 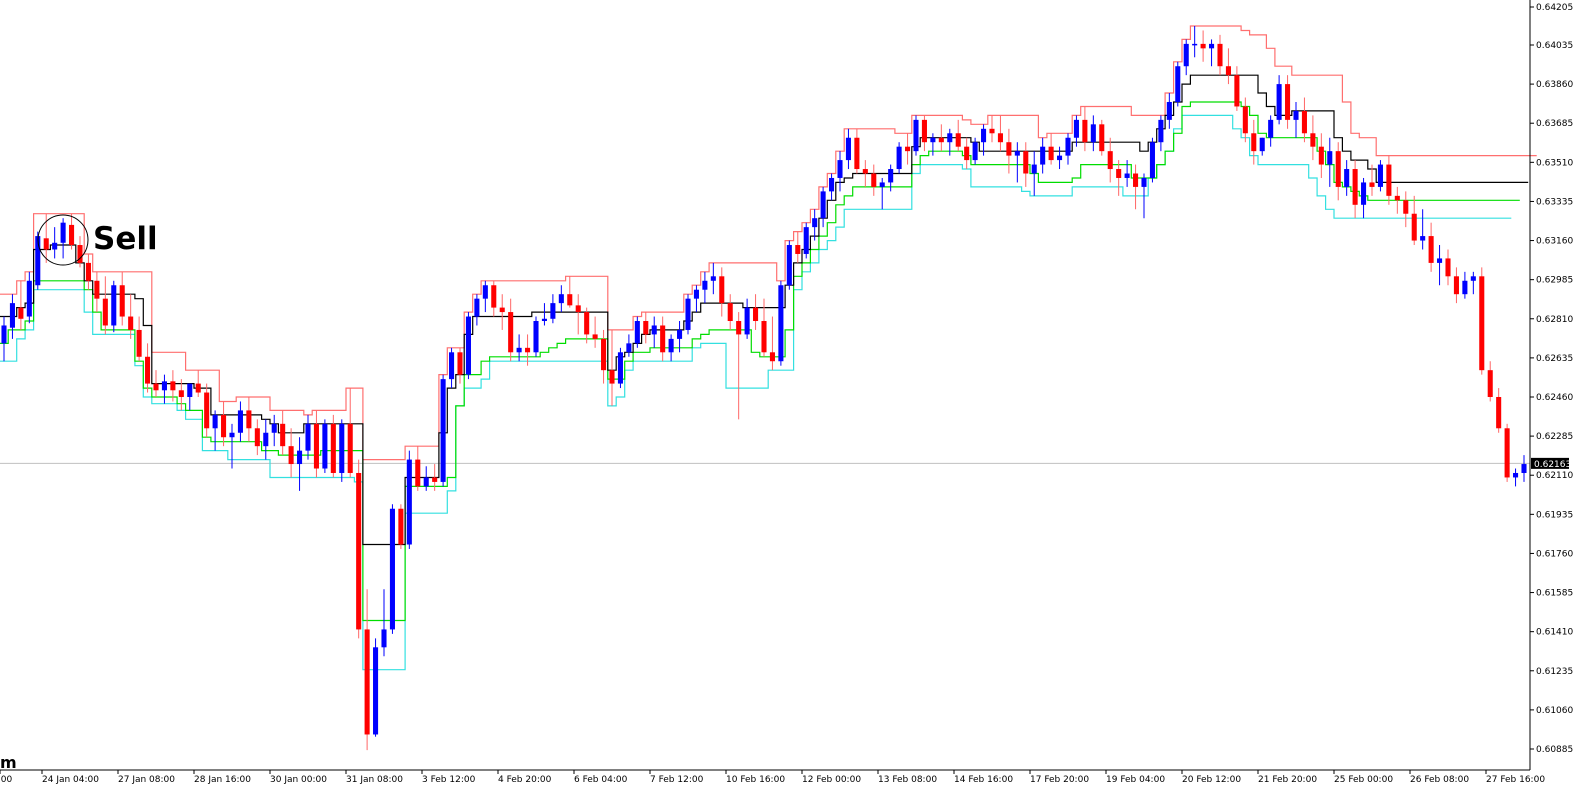 I want to click on time-tick-label: 4 Feb 20:00, so click(x=525, y=780).